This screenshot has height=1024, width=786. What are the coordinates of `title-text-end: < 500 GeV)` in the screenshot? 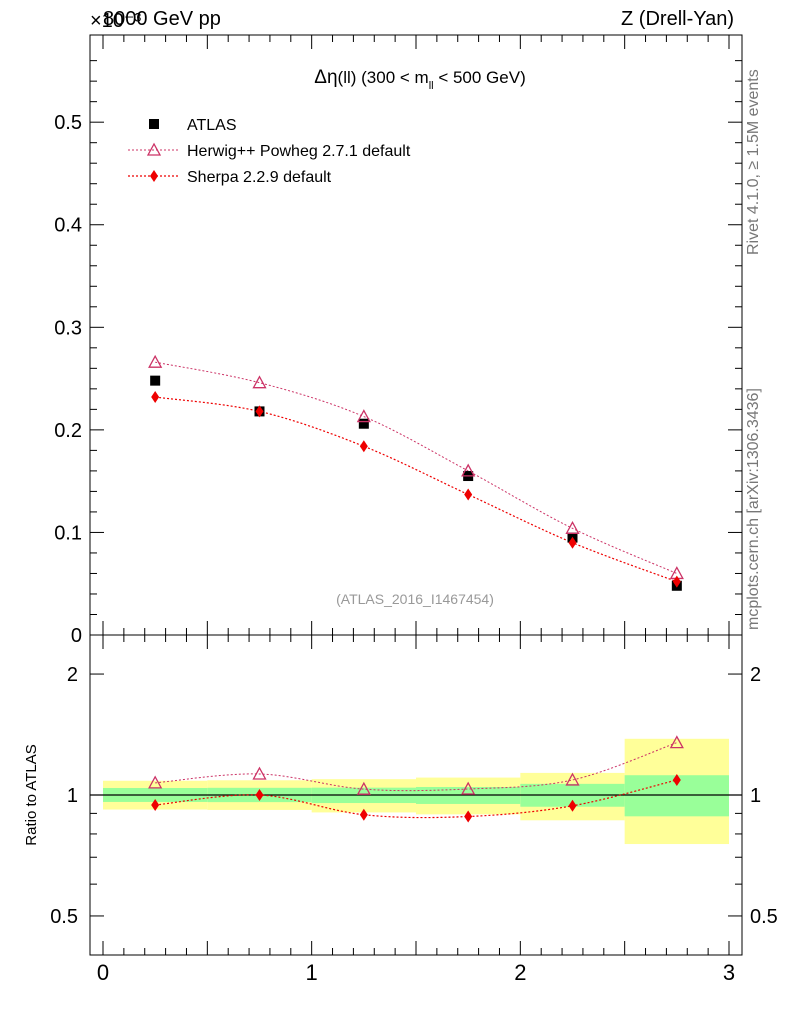 It's located at (480, 77).